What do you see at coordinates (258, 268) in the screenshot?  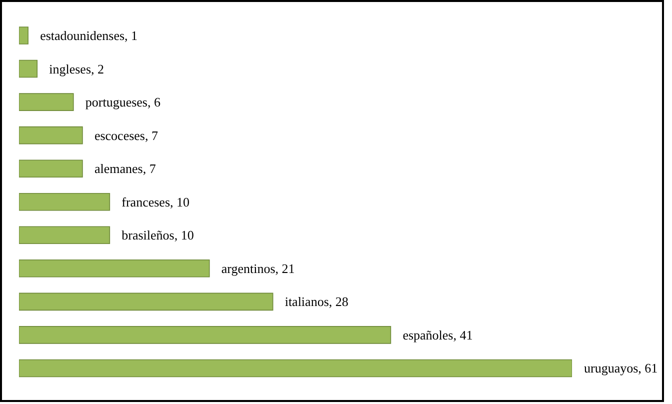 I see `data-label: argentinos, 21` at bounding box center [258, 268].